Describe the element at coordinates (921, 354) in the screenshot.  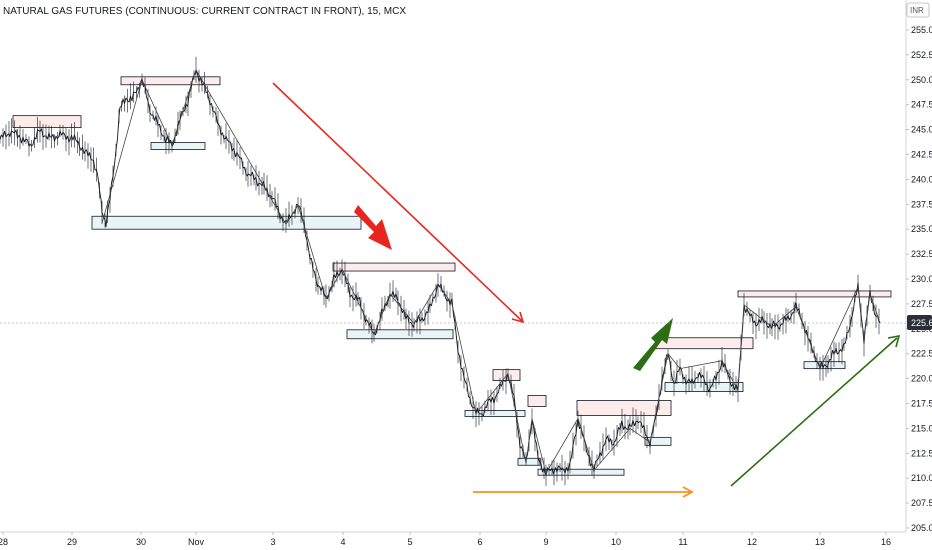
I see `price-tick-label: 222.5` at that location.